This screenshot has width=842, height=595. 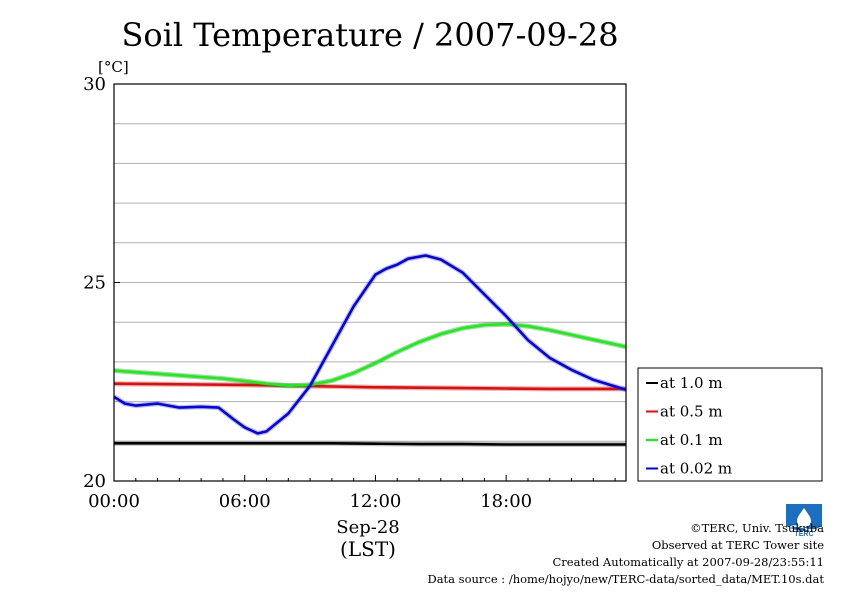 What do you see at coordinates (757, 528) in the screenshot?
I see `copyright-text: ©TERC, Univ. Tsukuba` at bounding box center [757, 528].